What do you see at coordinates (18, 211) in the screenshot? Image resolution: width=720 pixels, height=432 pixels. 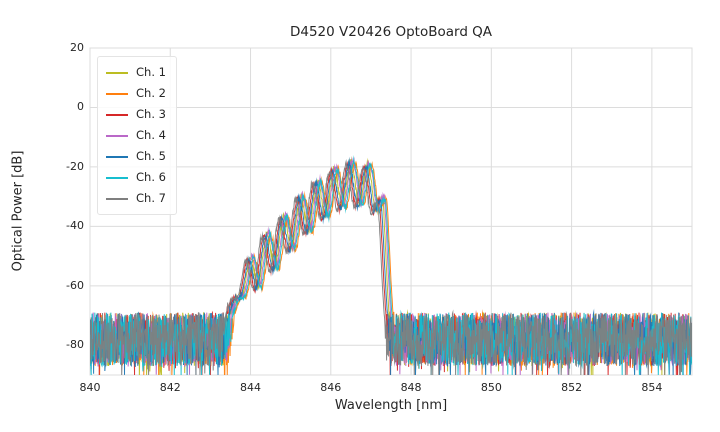 I see `y-axis-label: Optical Power [dB]` at bounding box center [18, 211].